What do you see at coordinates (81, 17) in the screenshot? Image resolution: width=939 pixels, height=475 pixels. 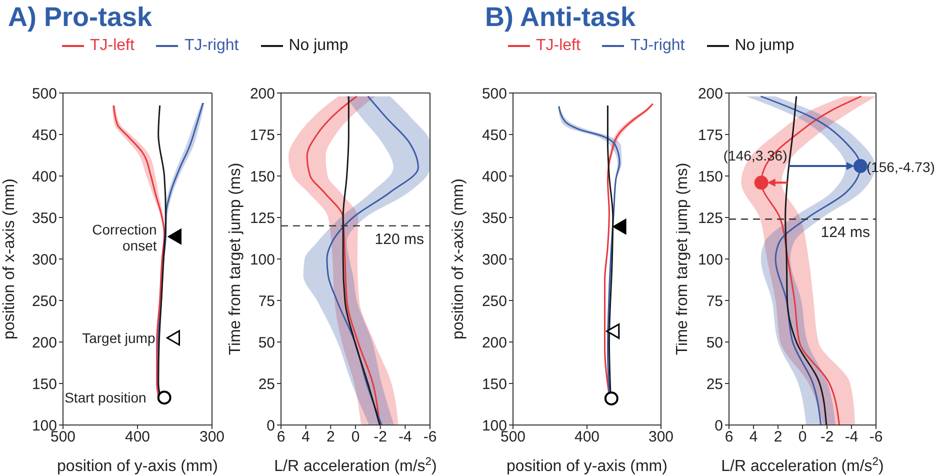 I see `chart-title: A) Pro-task` at bounding box center [81, 17].